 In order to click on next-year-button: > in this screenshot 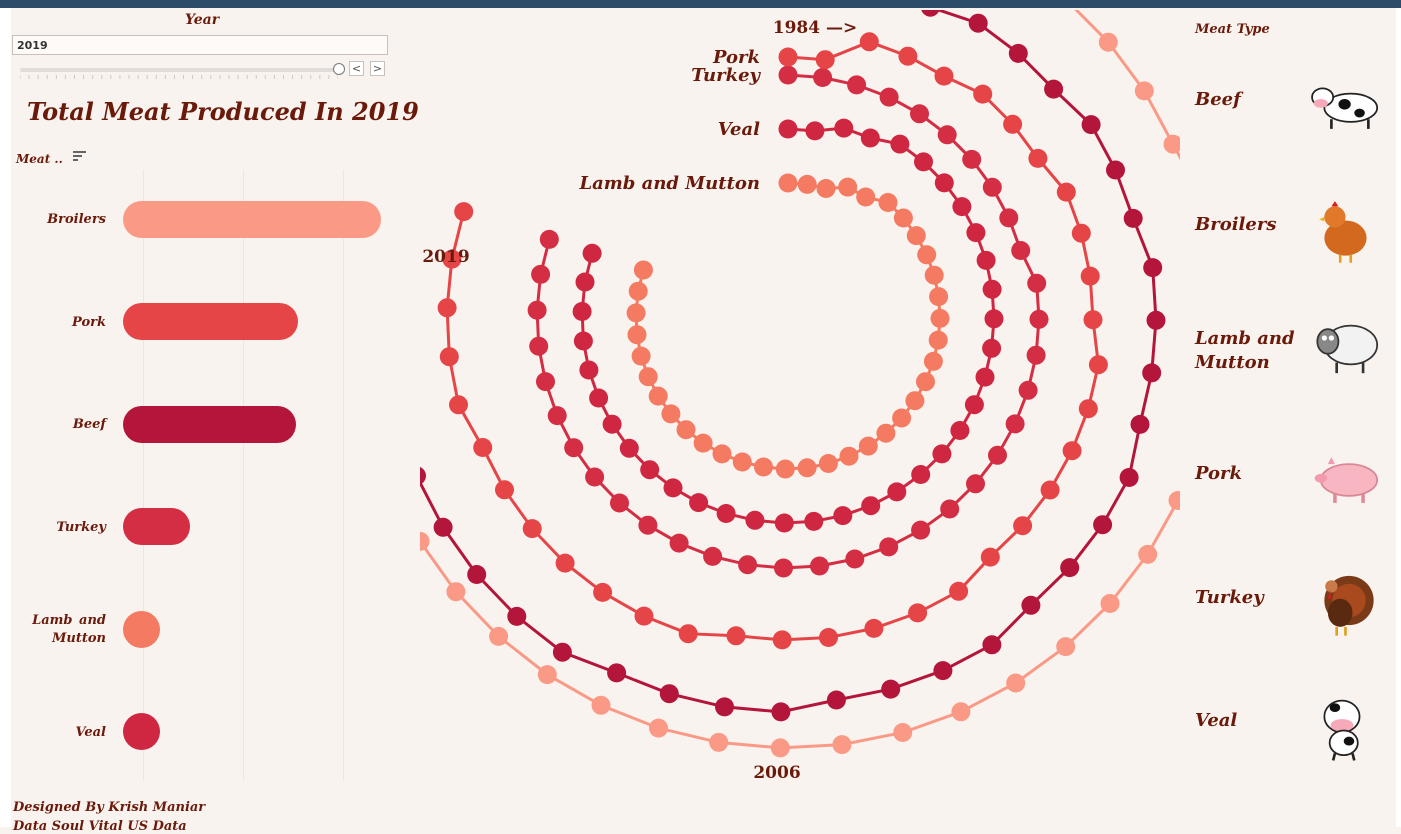, I will do `click(377, 68)`.